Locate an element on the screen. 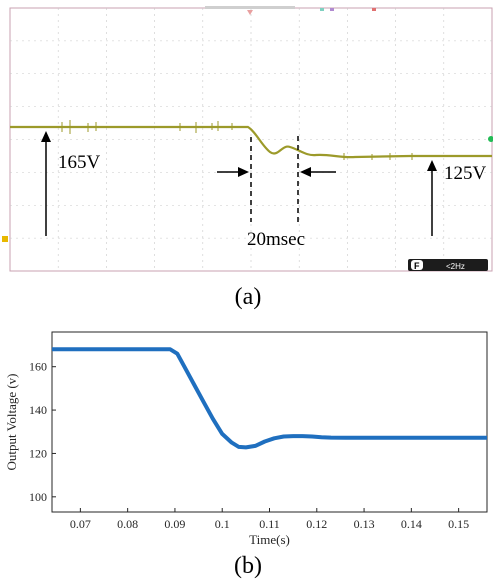 The width and height of the screenshot is (493, 582). x-tick-label: 0.13 is located at coordinates (364, 524).